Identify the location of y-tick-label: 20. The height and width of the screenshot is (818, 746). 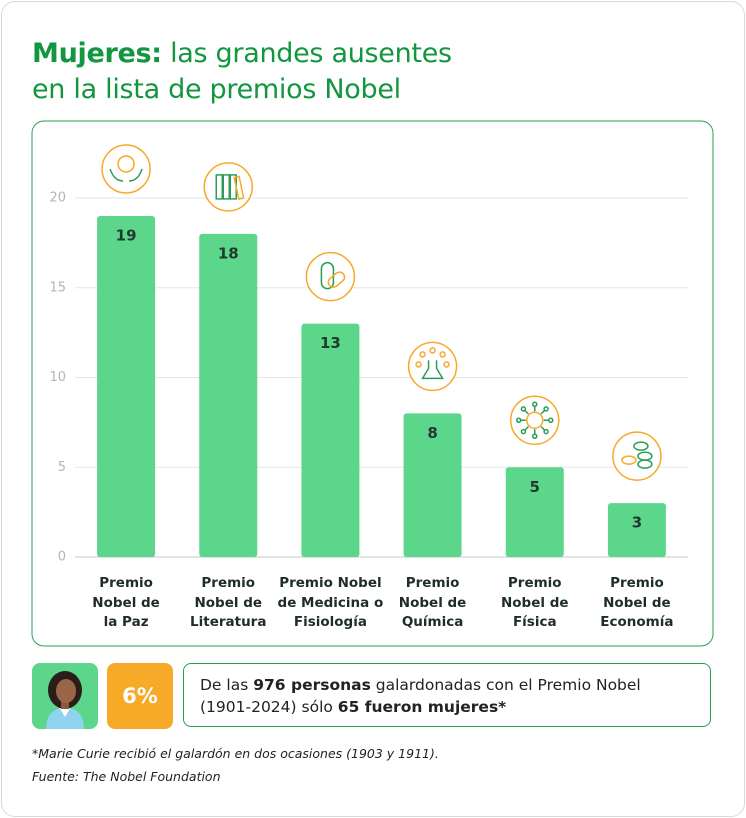
(57, 198).